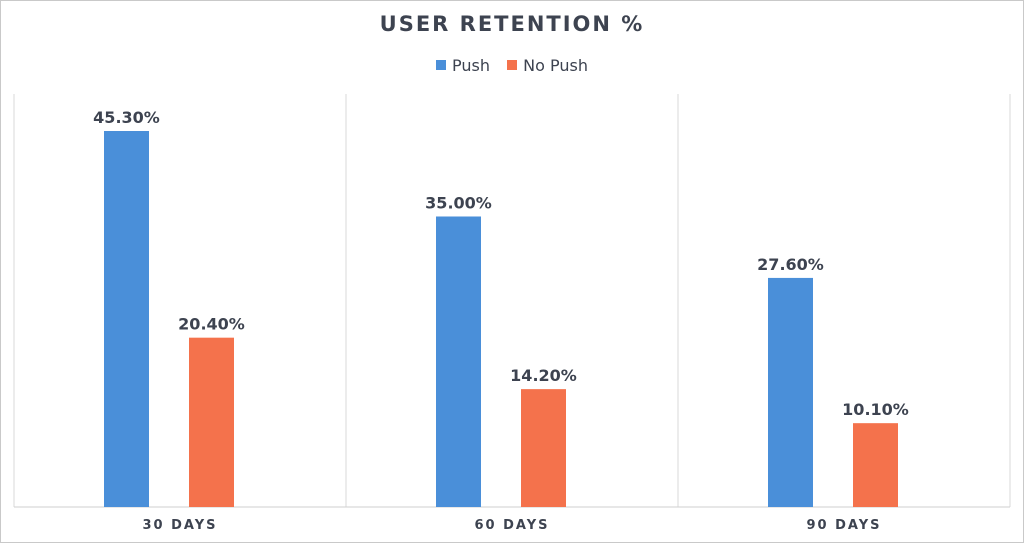  I want to click on data-label-push-3: 27.60%, so click(790, 264).